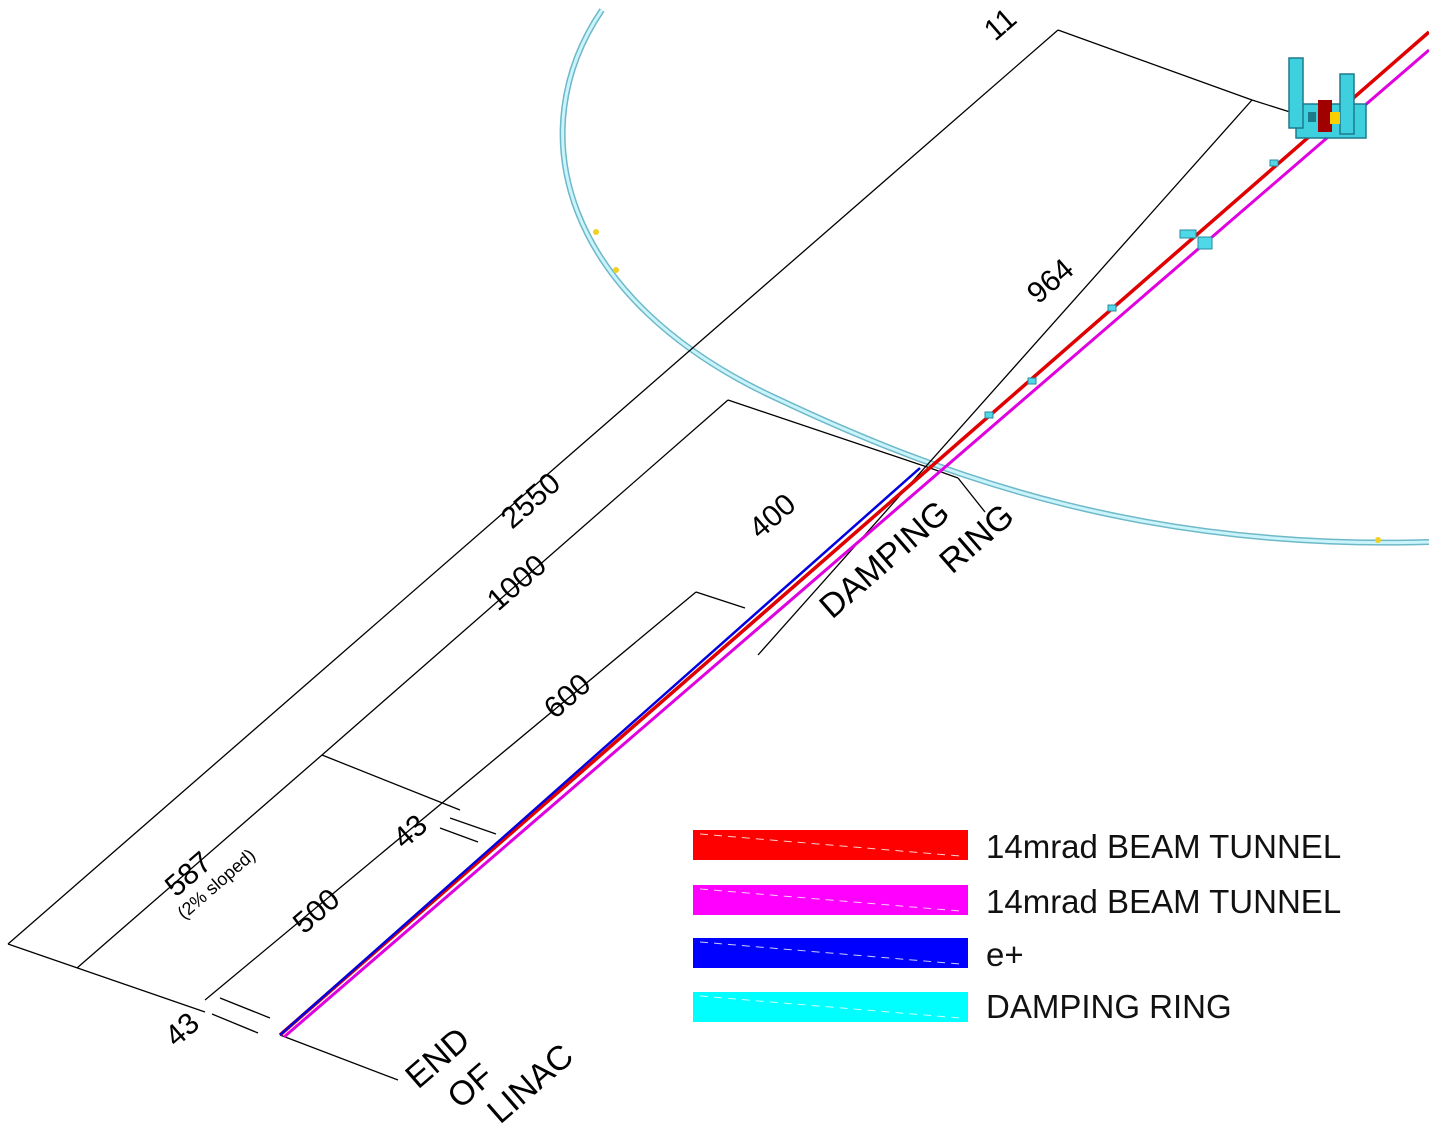 This screenshot has width=1429, height=1128. Describe the element at coordinates (1109, 1006) in the screenshot. I see `legend-label: DAMPING RING` at that location.